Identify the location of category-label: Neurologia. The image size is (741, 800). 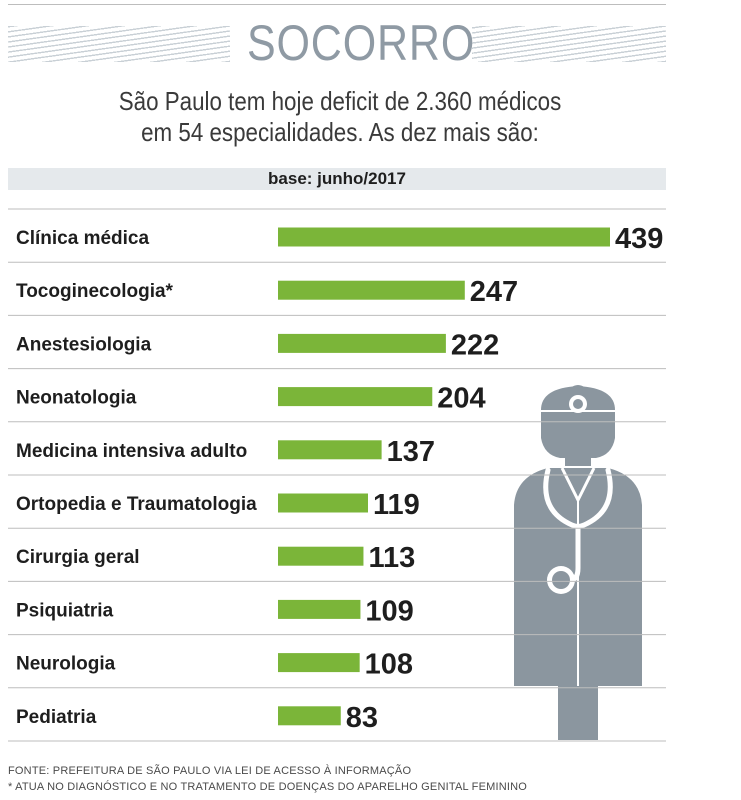
(66, 664).